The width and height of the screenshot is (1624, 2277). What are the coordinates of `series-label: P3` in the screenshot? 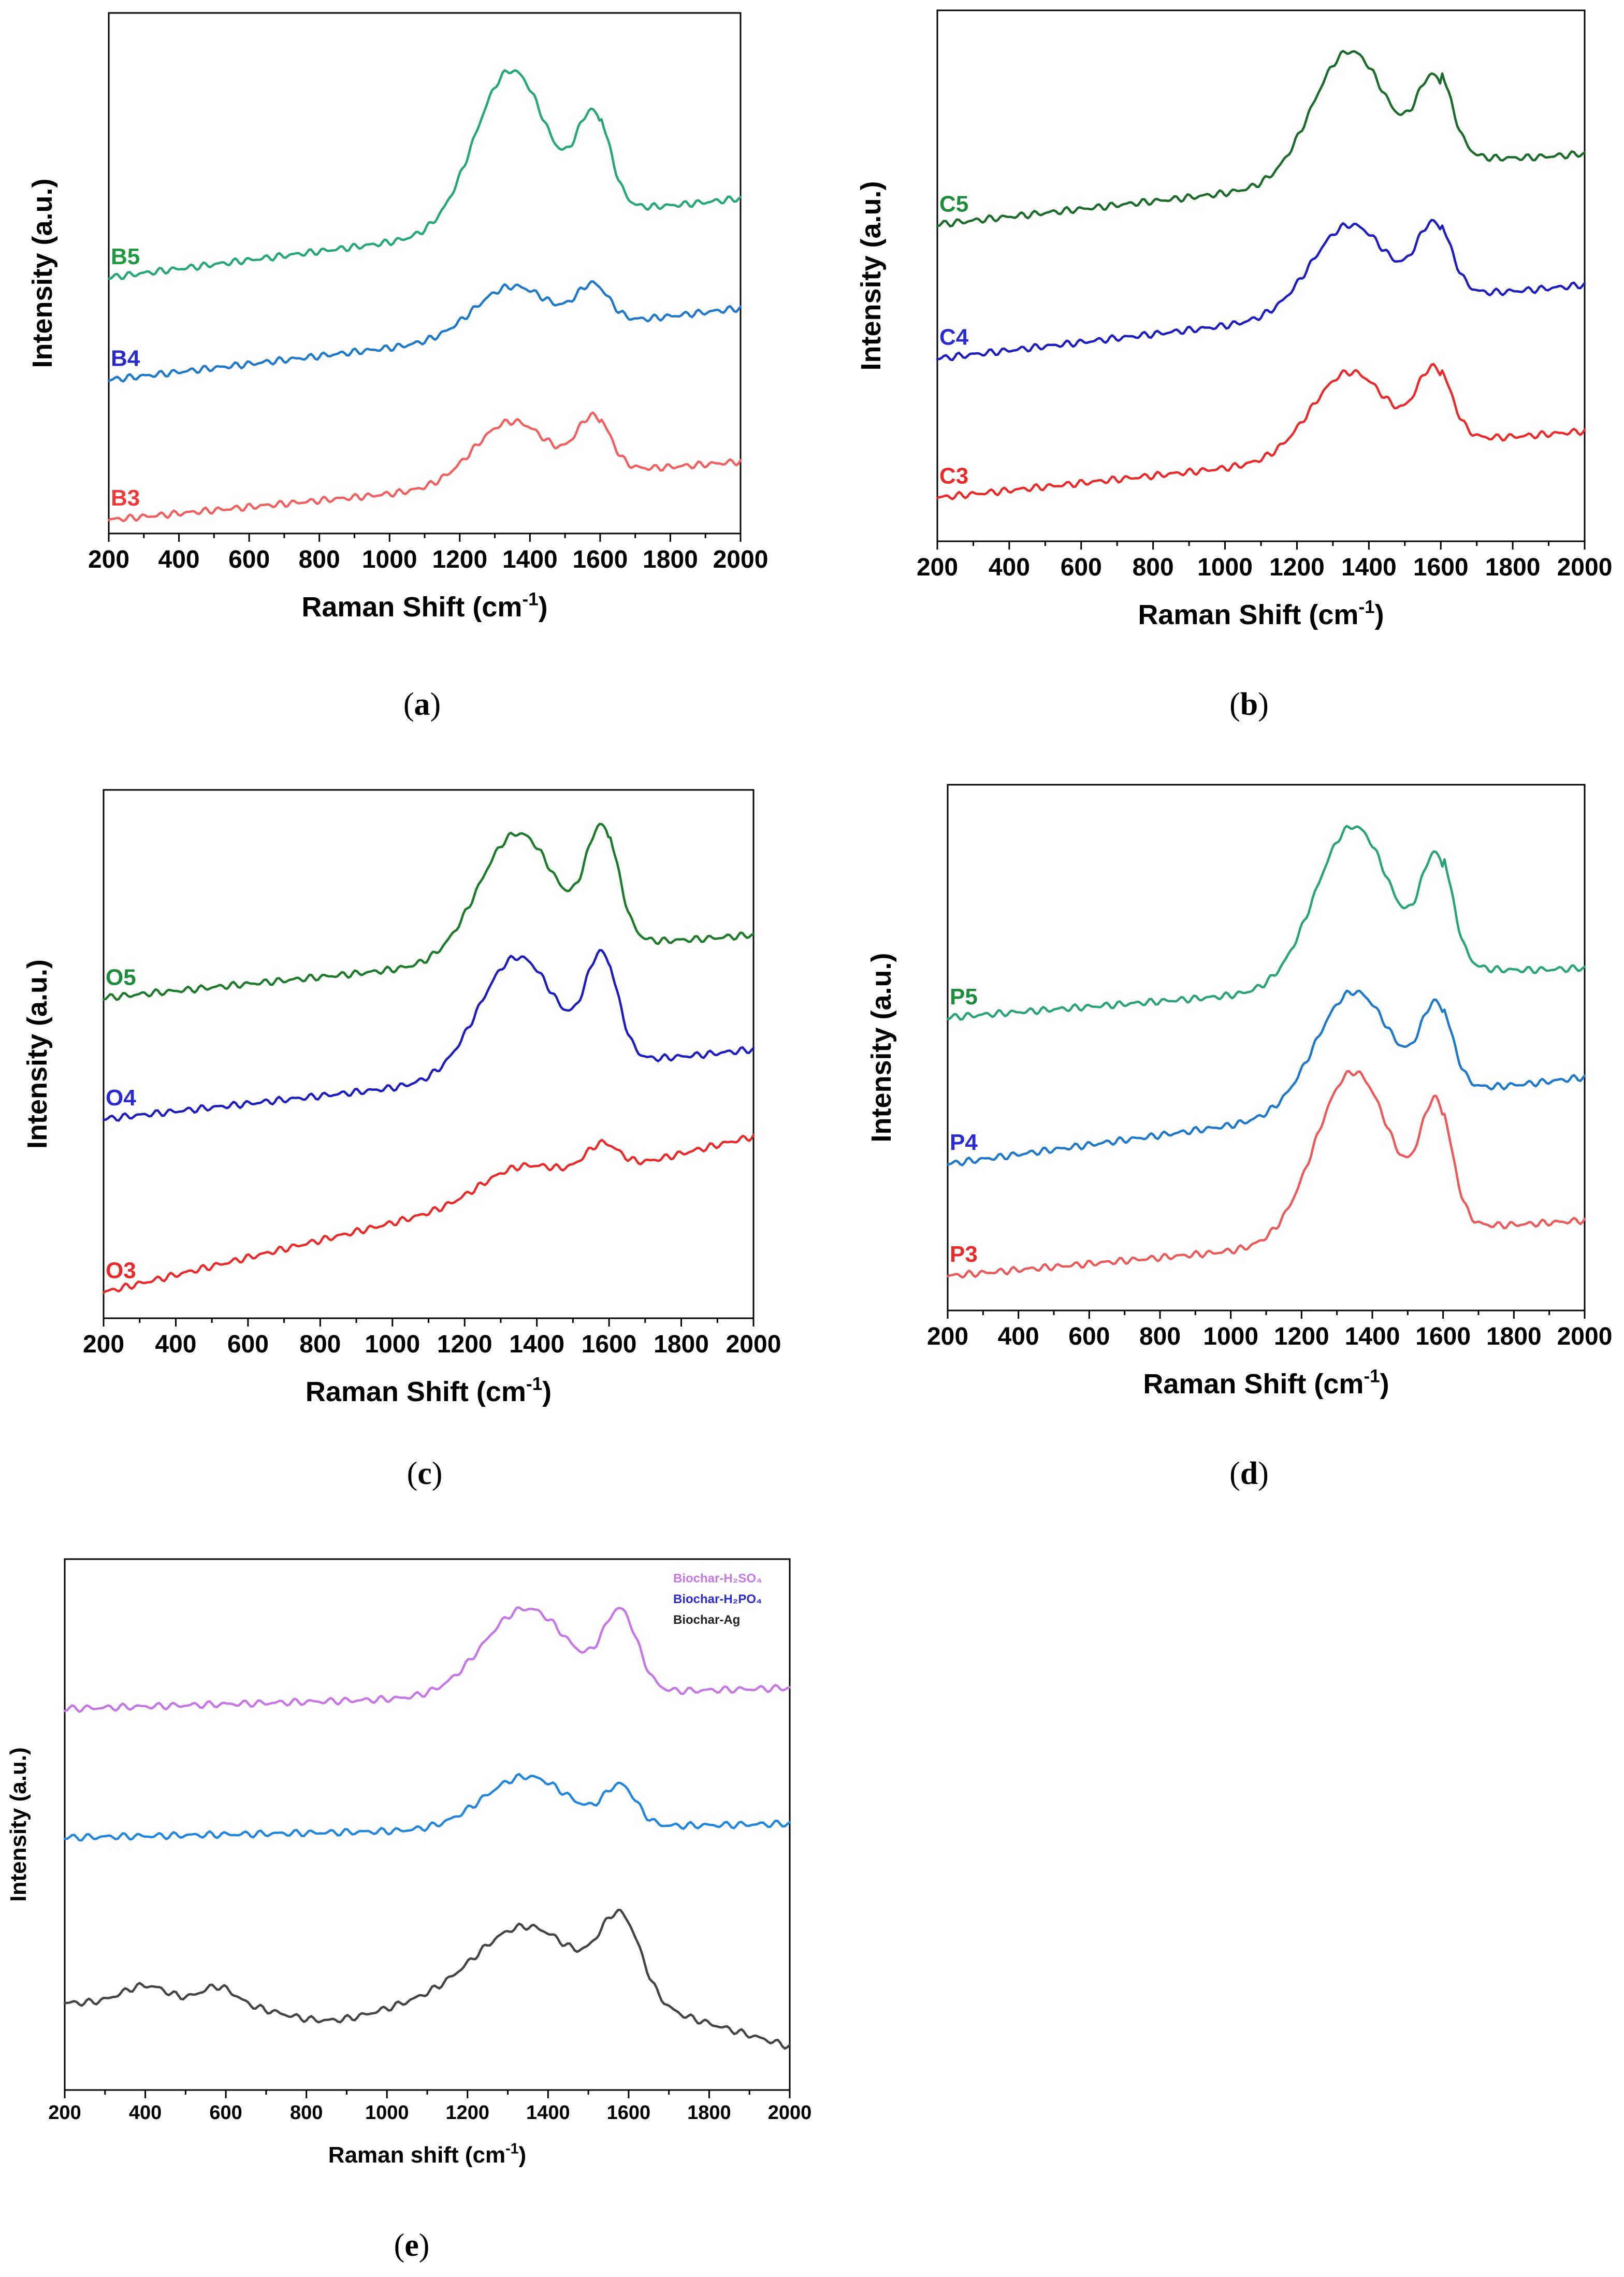 It's located at (964, 1254).